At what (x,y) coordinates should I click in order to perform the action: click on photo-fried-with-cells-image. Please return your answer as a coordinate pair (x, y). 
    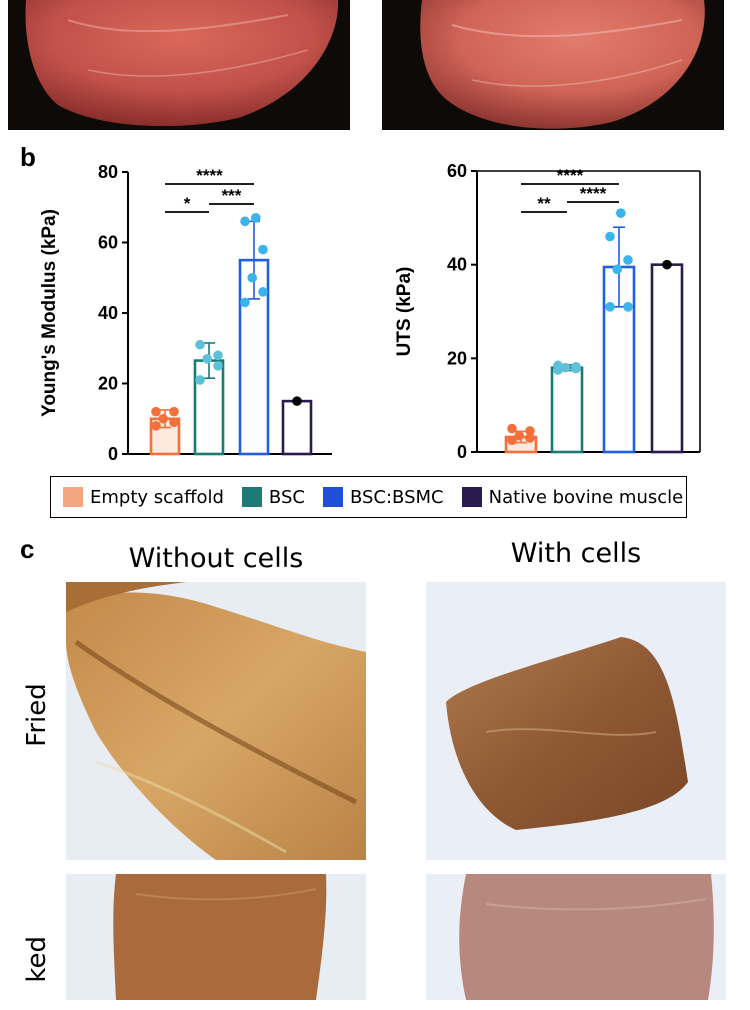
    Looking at the image, I should click on (567, 733).